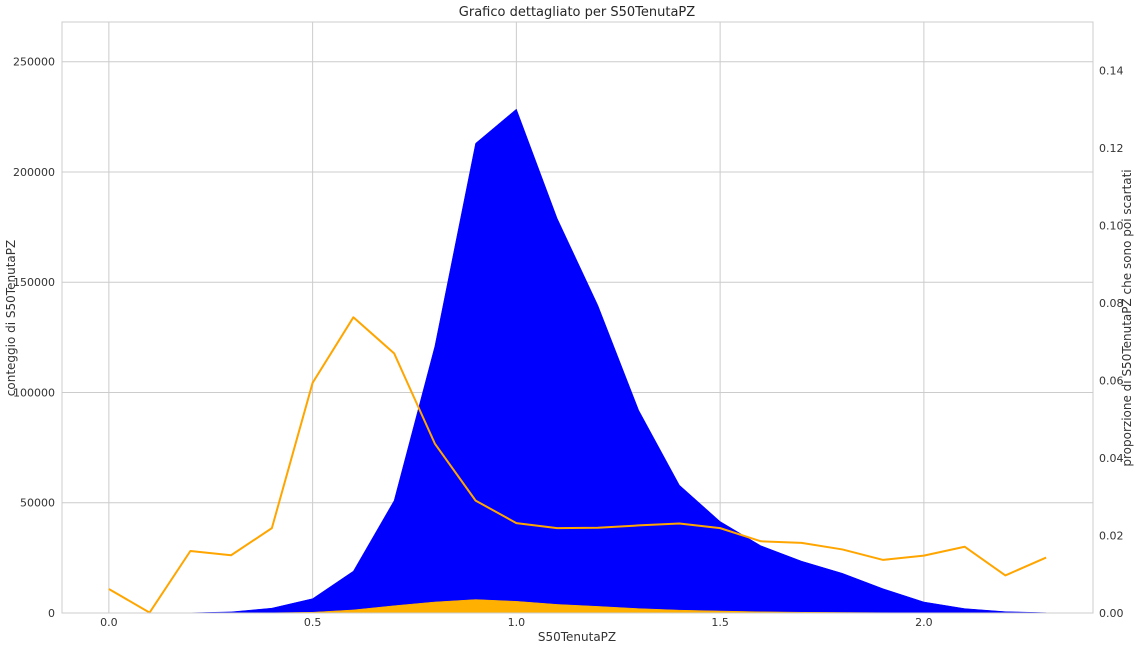  Describe the element at coordinates (1111, 225) in the screenshot. I see `y-right-tick-label: 0.10` at that location.